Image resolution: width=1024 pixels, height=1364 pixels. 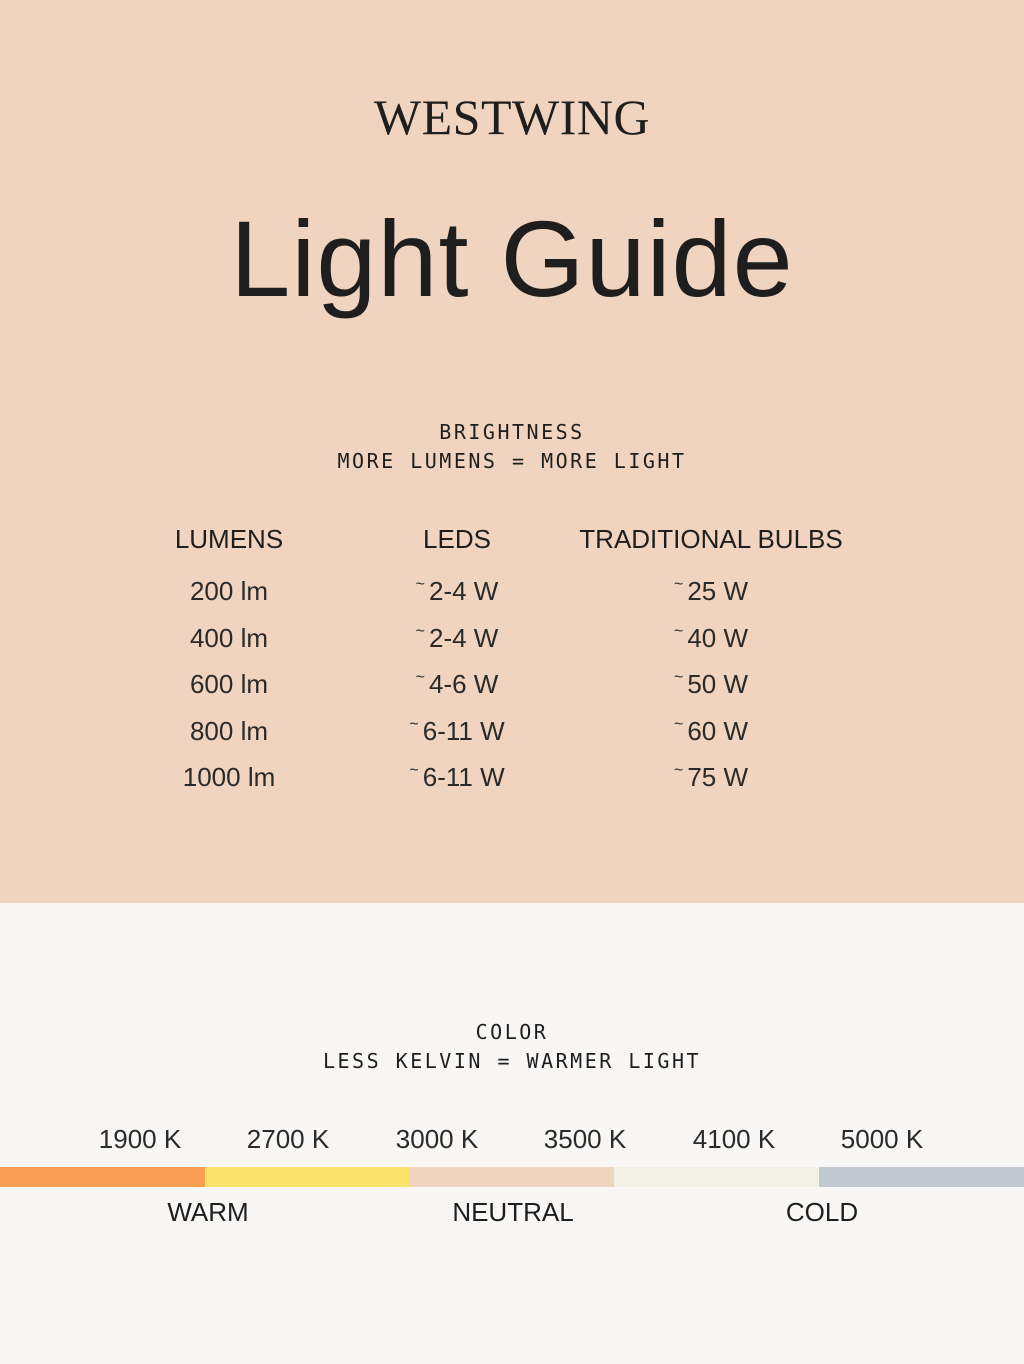 I want to click on lumens-cell-value: 200 lm, so click(x=229, y=591).